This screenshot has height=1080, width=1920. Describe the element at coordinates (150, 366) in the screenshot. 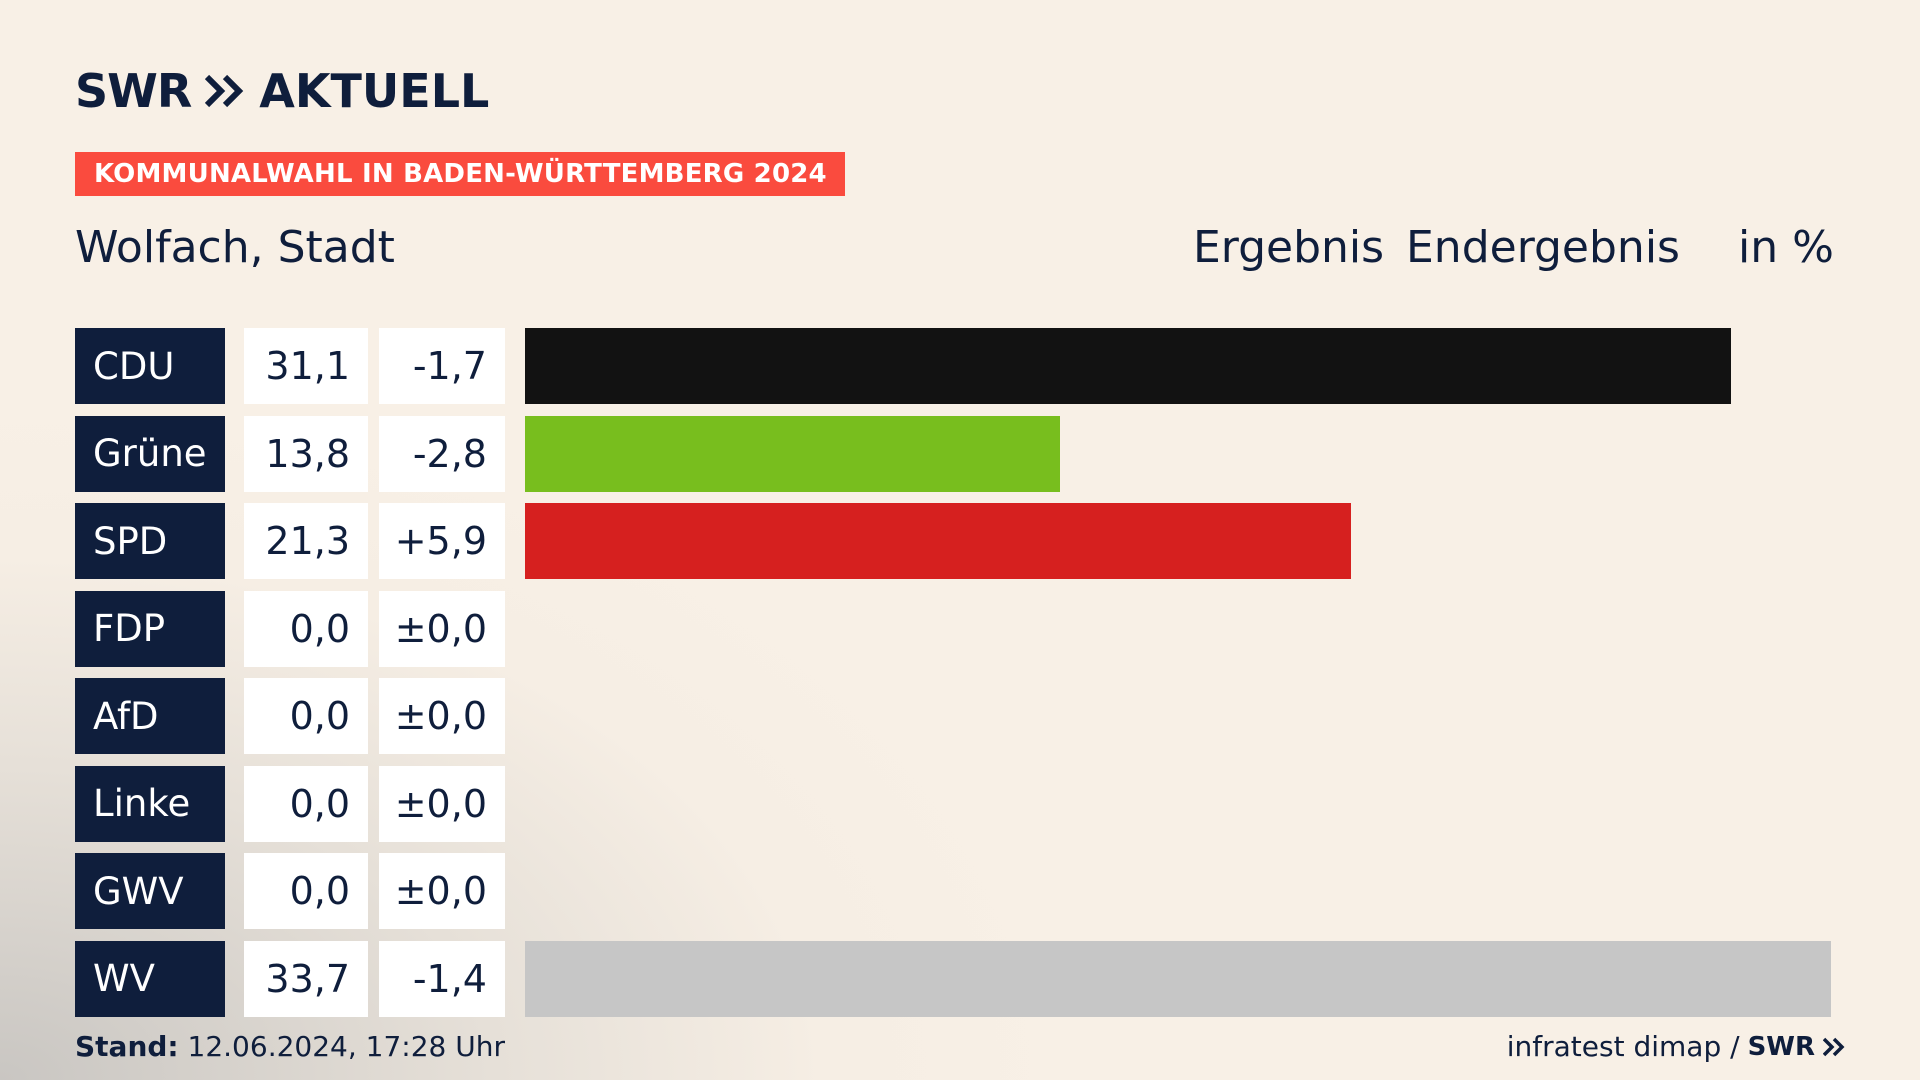

I see `party-label: CDU` at that location.